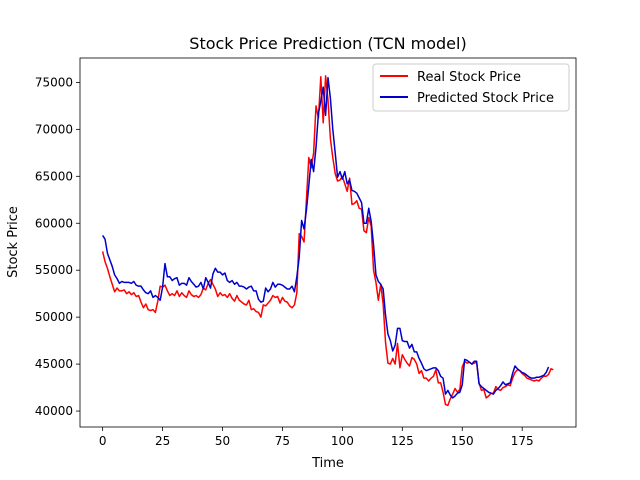 This screenshot has height=480, width=640. Describe the element at coordinates (342, 441) in the screenshot. I see `x-tick-label: 100` at that location.